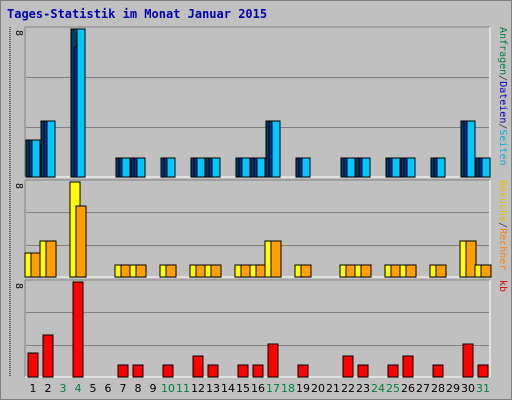 This screenshot has height=400, width=512. I want to click on panel-3-right-label-1: kb, so click(502, 286).